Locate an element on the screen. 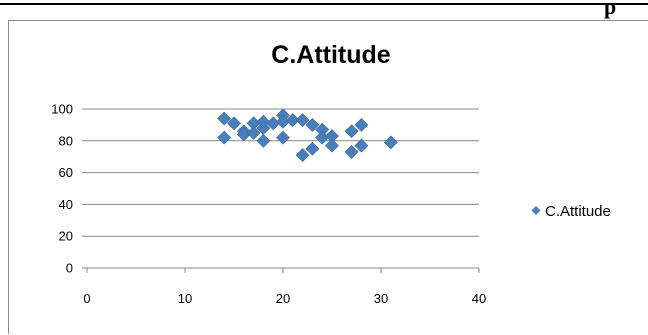 The height and width of the screenshot is (335, 648). x-tick-label: 40 is located at coordinates (479, 298).